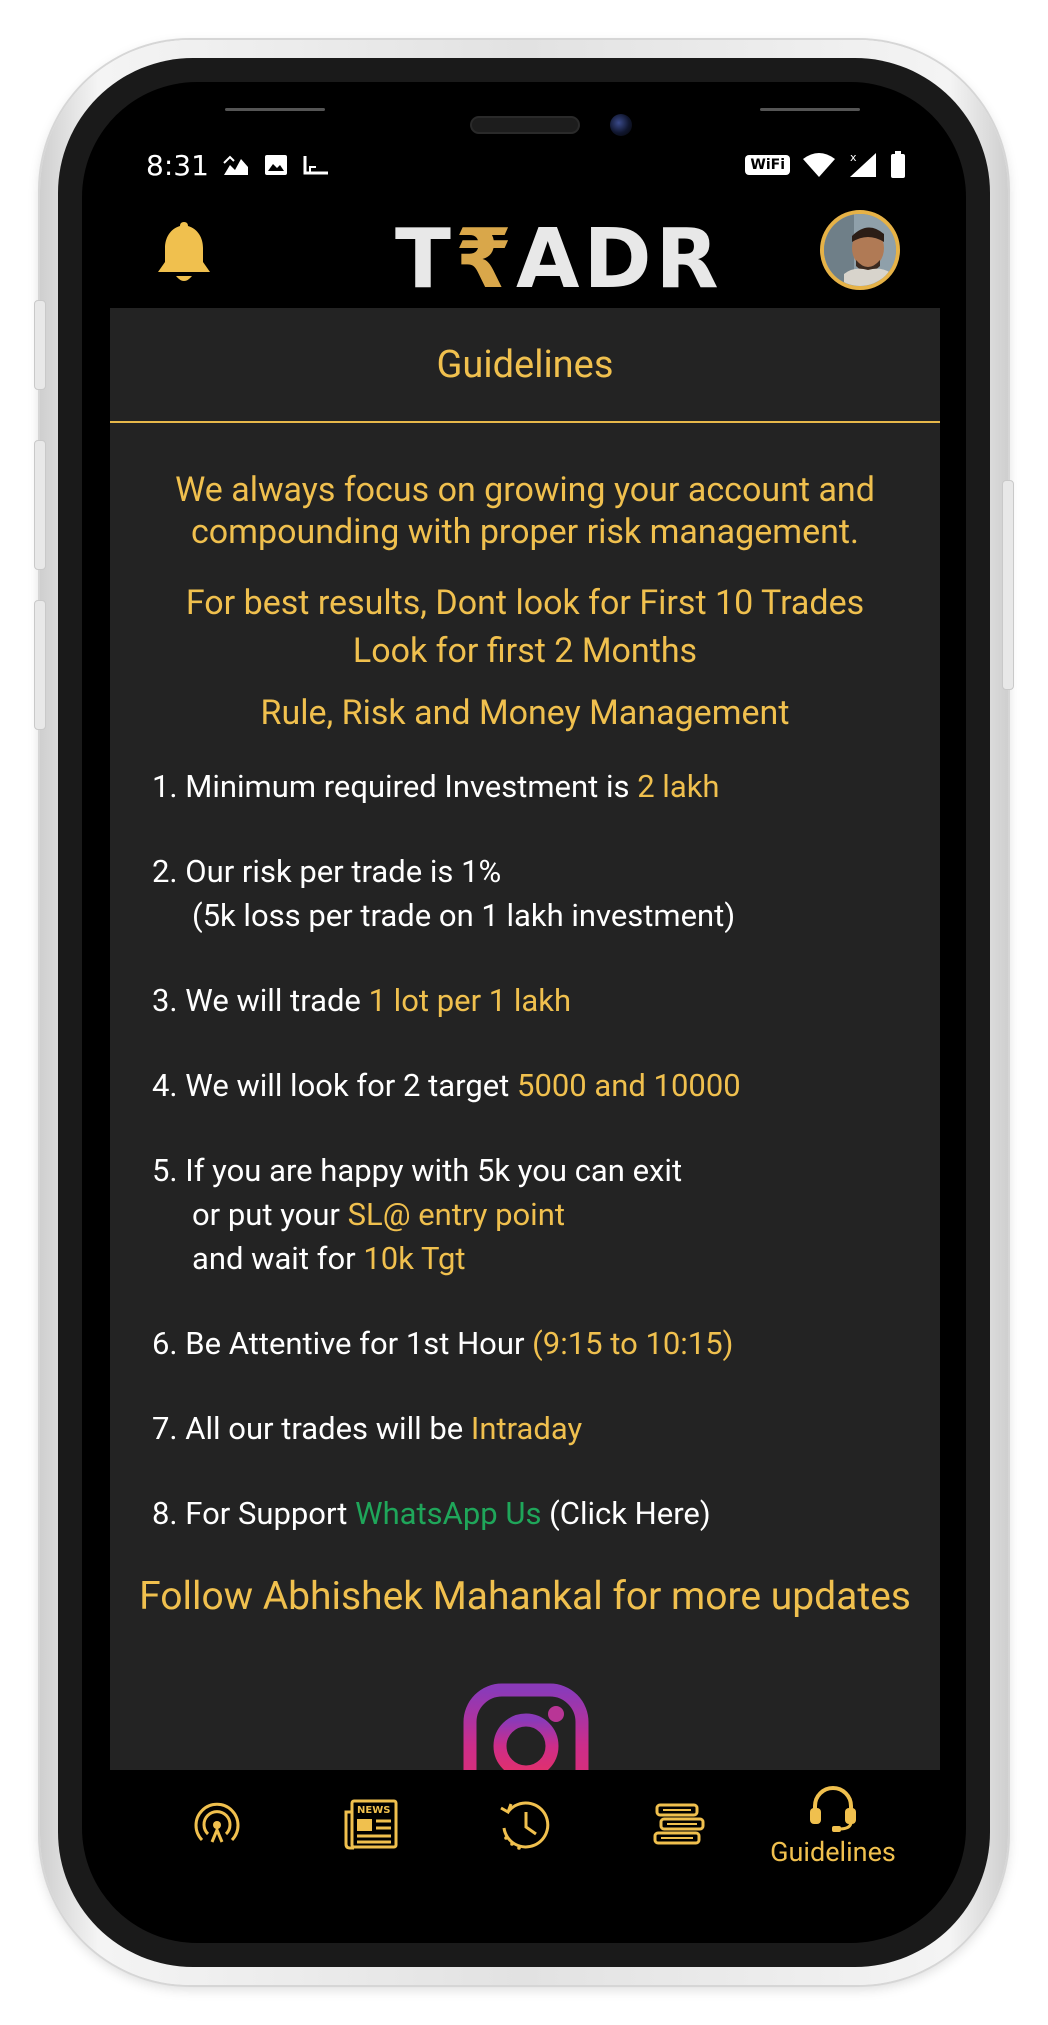 Image resolution: width=1048 pixels, height=2025 pixels. Describe the element at coordinates (767, 165) in the screenshot. I see `wifi-calling-badge: WiFi` at that location.